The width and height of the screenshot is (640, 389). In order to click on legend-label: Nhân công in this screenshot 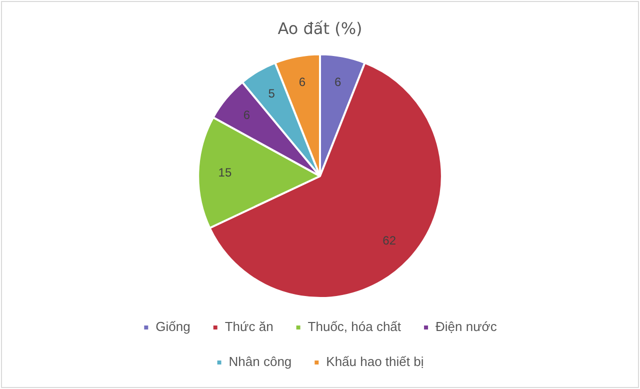, I will do `click(260, 362)`.